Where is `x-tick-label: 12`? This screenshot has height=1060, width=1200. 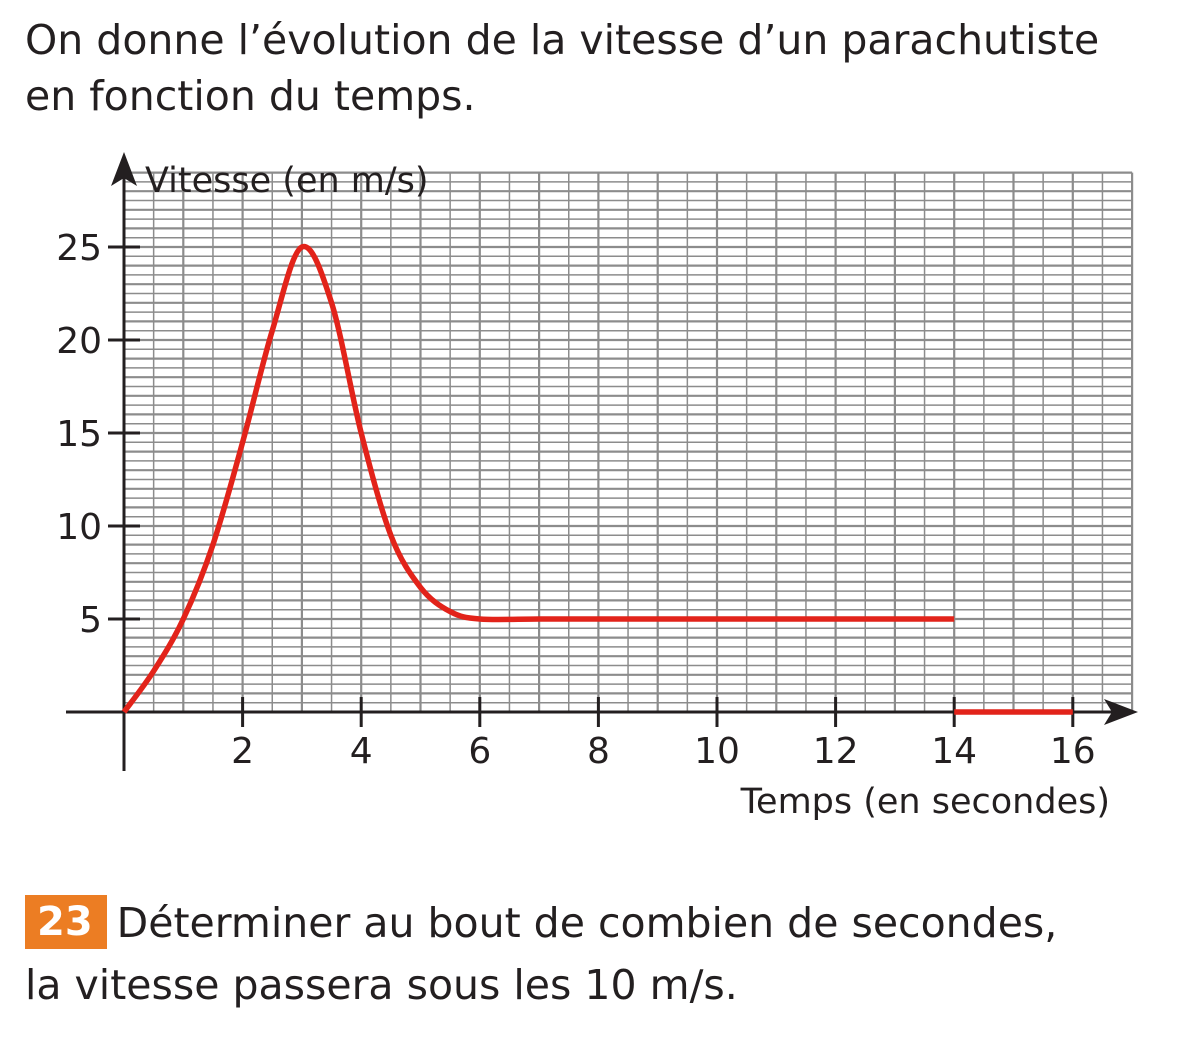
x-tick-label: 12 is located at coordinates (836, 751).